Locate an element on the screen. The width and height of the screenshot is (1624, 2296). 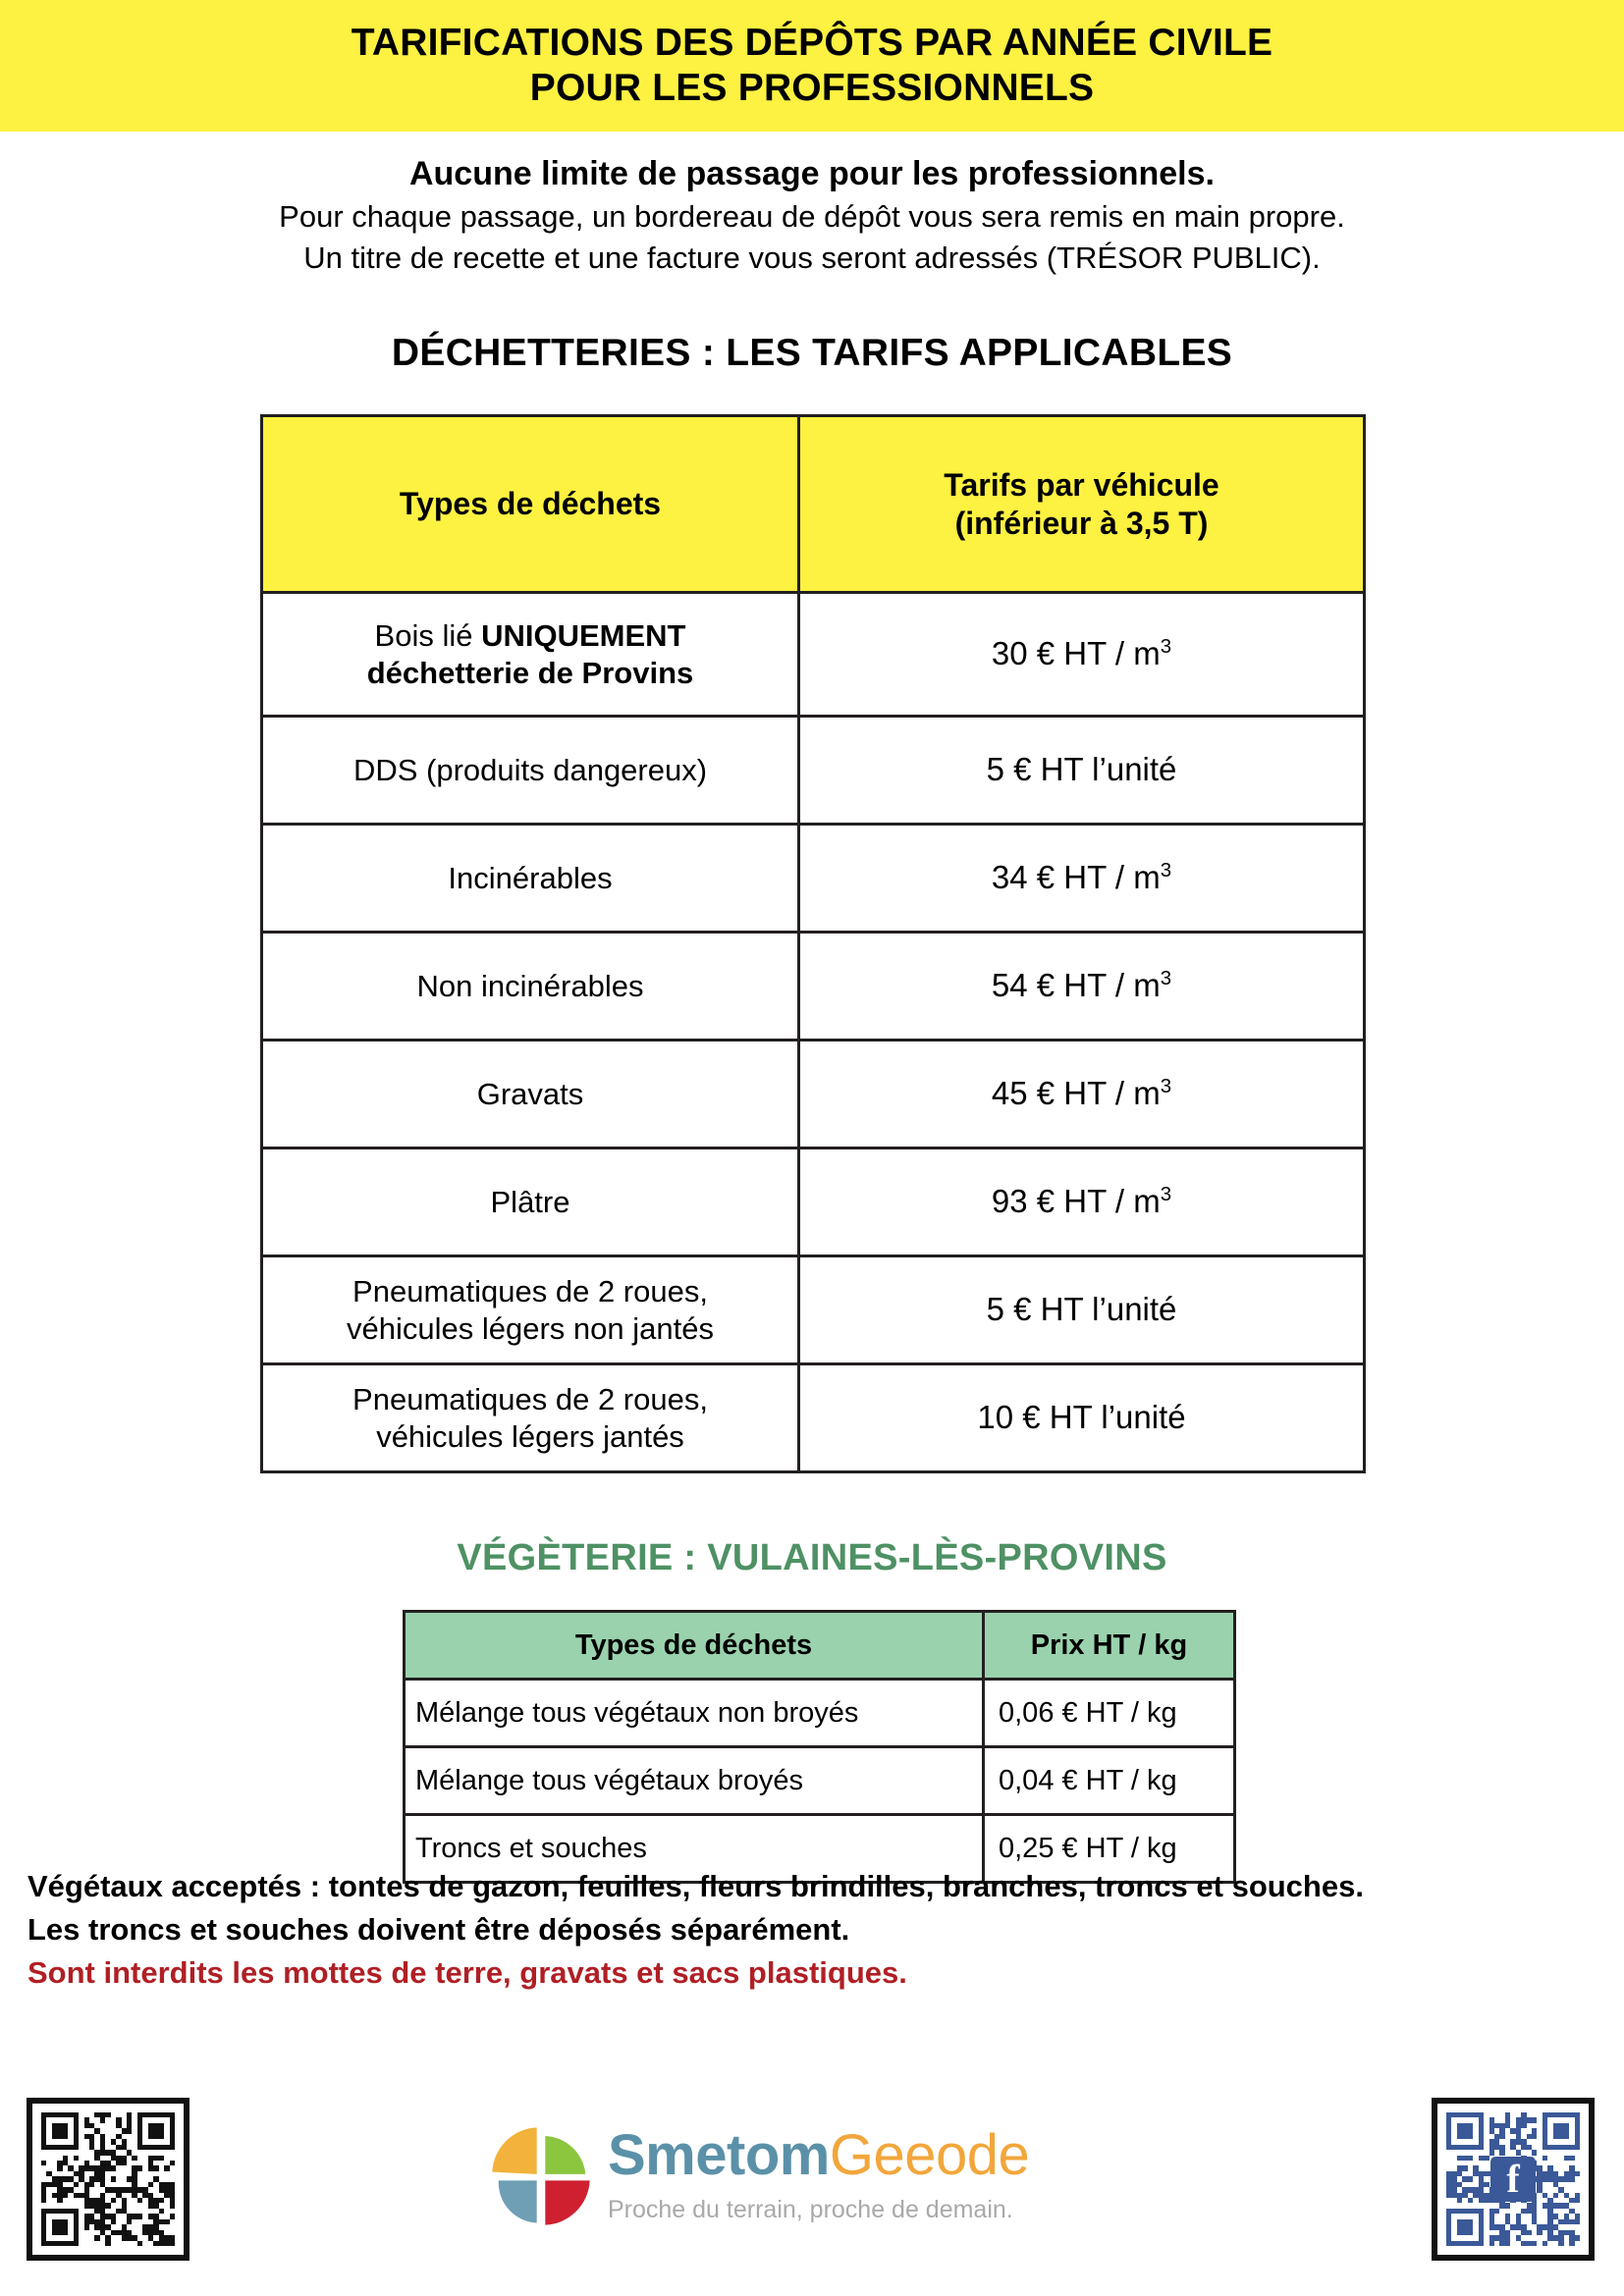
cell-price: 45 € HT / m3 is located at coordinates (1081, 1094).